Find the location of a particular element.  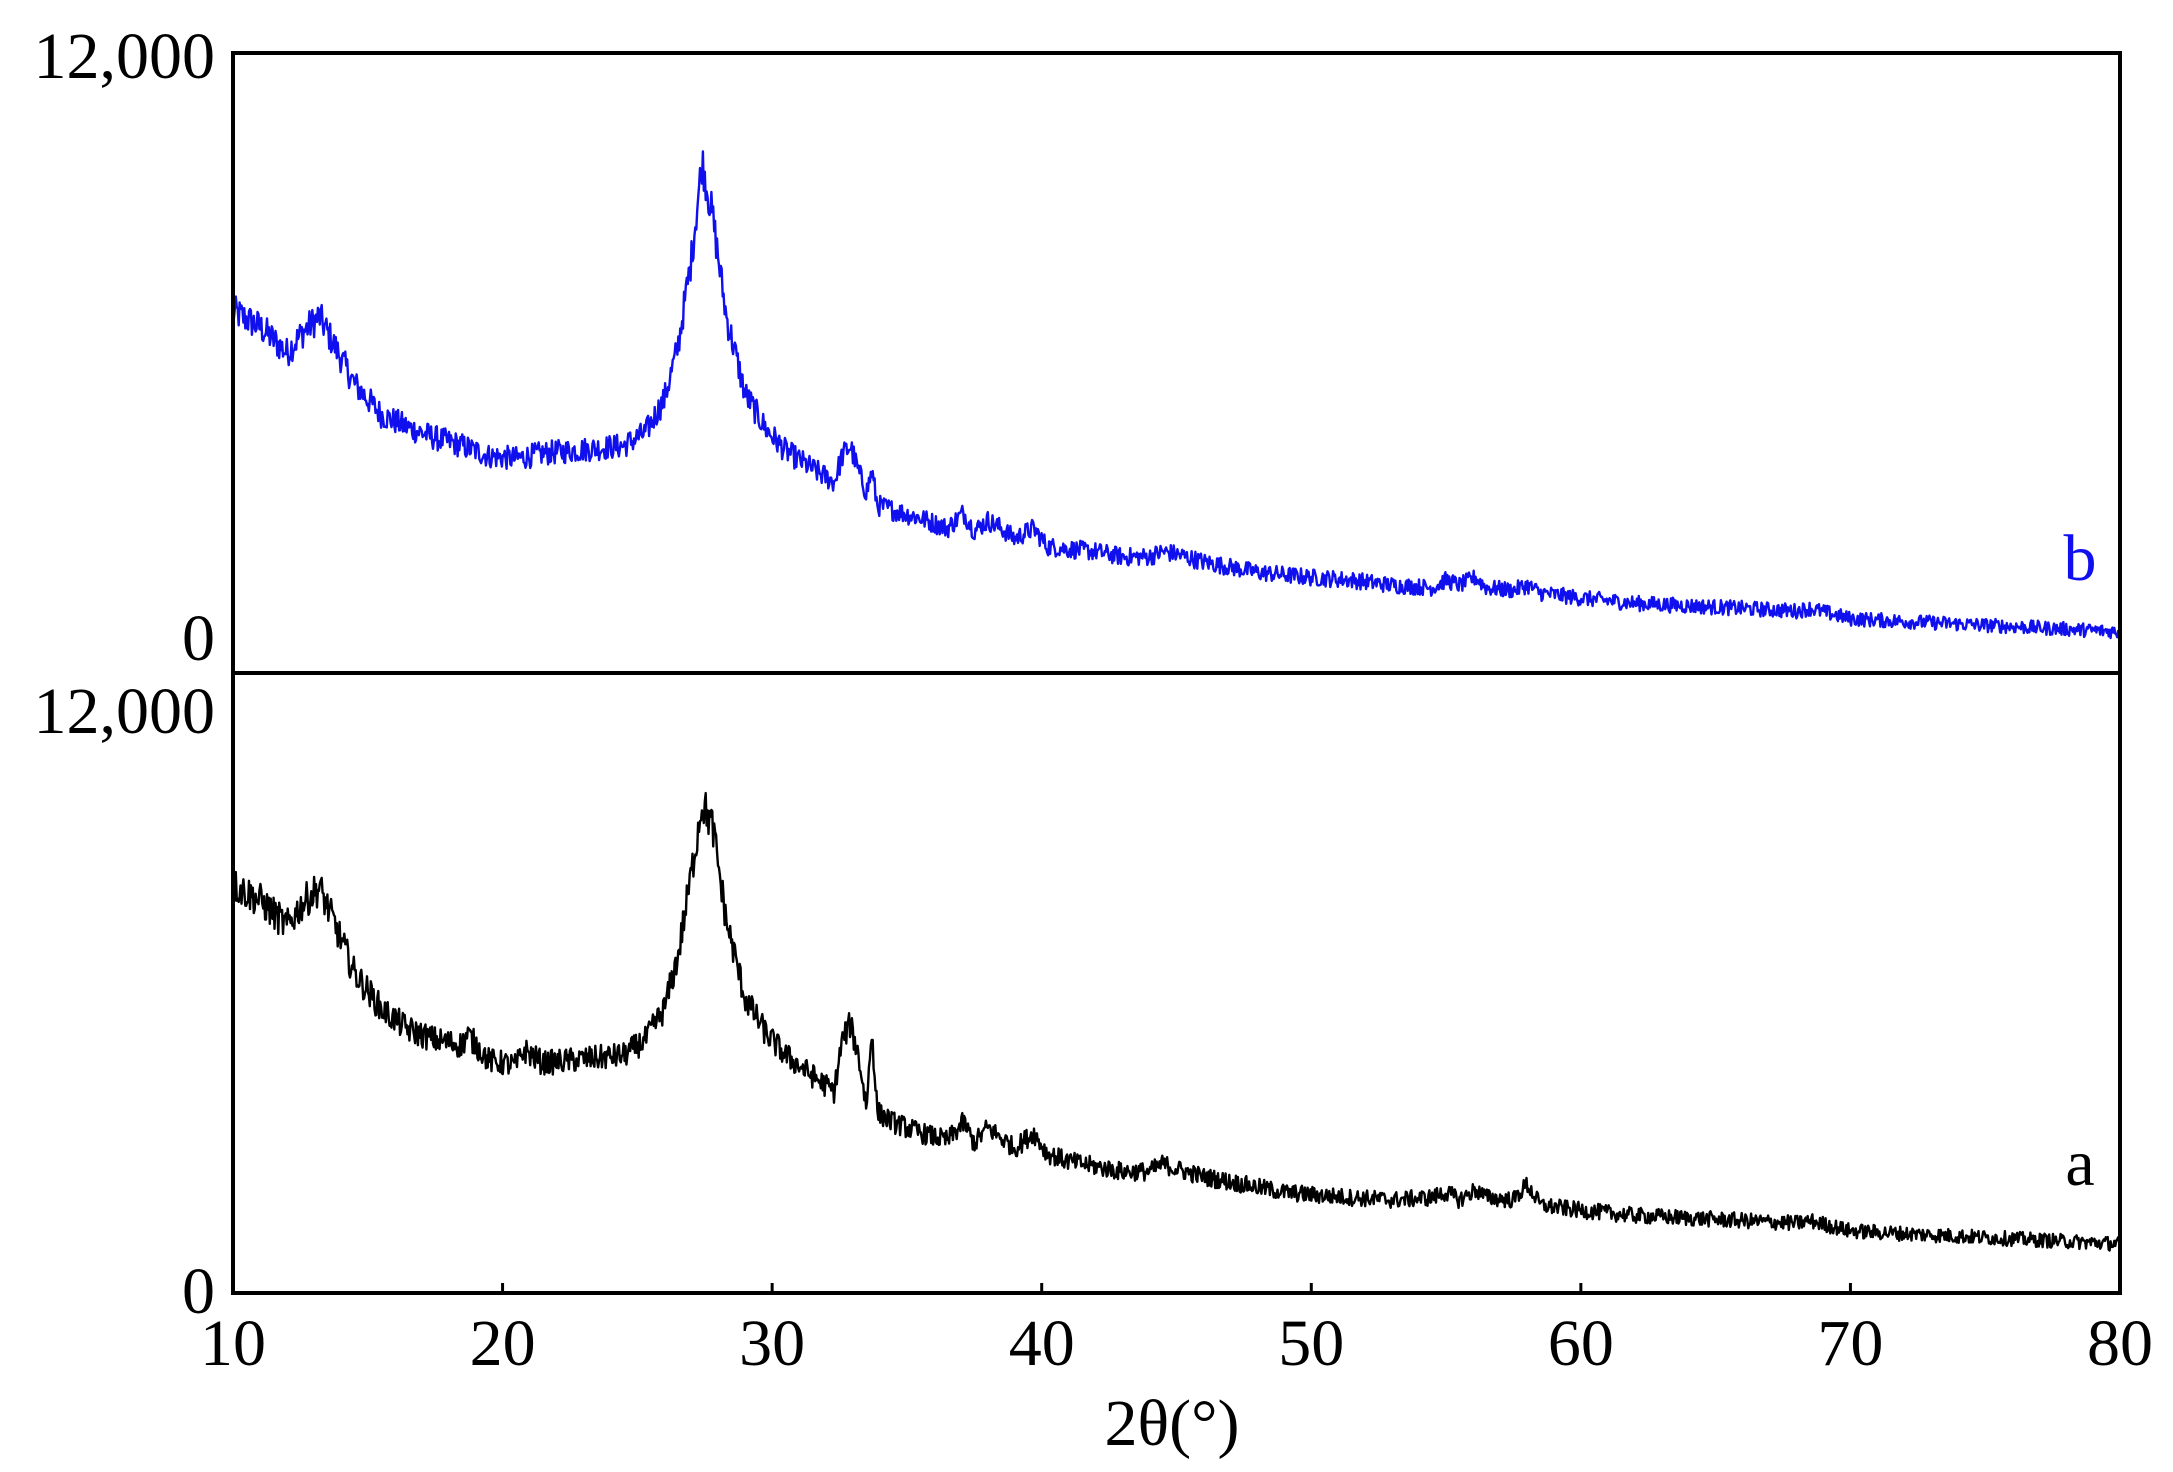

series-label-a: a is located at coordinates (2079, 1163).